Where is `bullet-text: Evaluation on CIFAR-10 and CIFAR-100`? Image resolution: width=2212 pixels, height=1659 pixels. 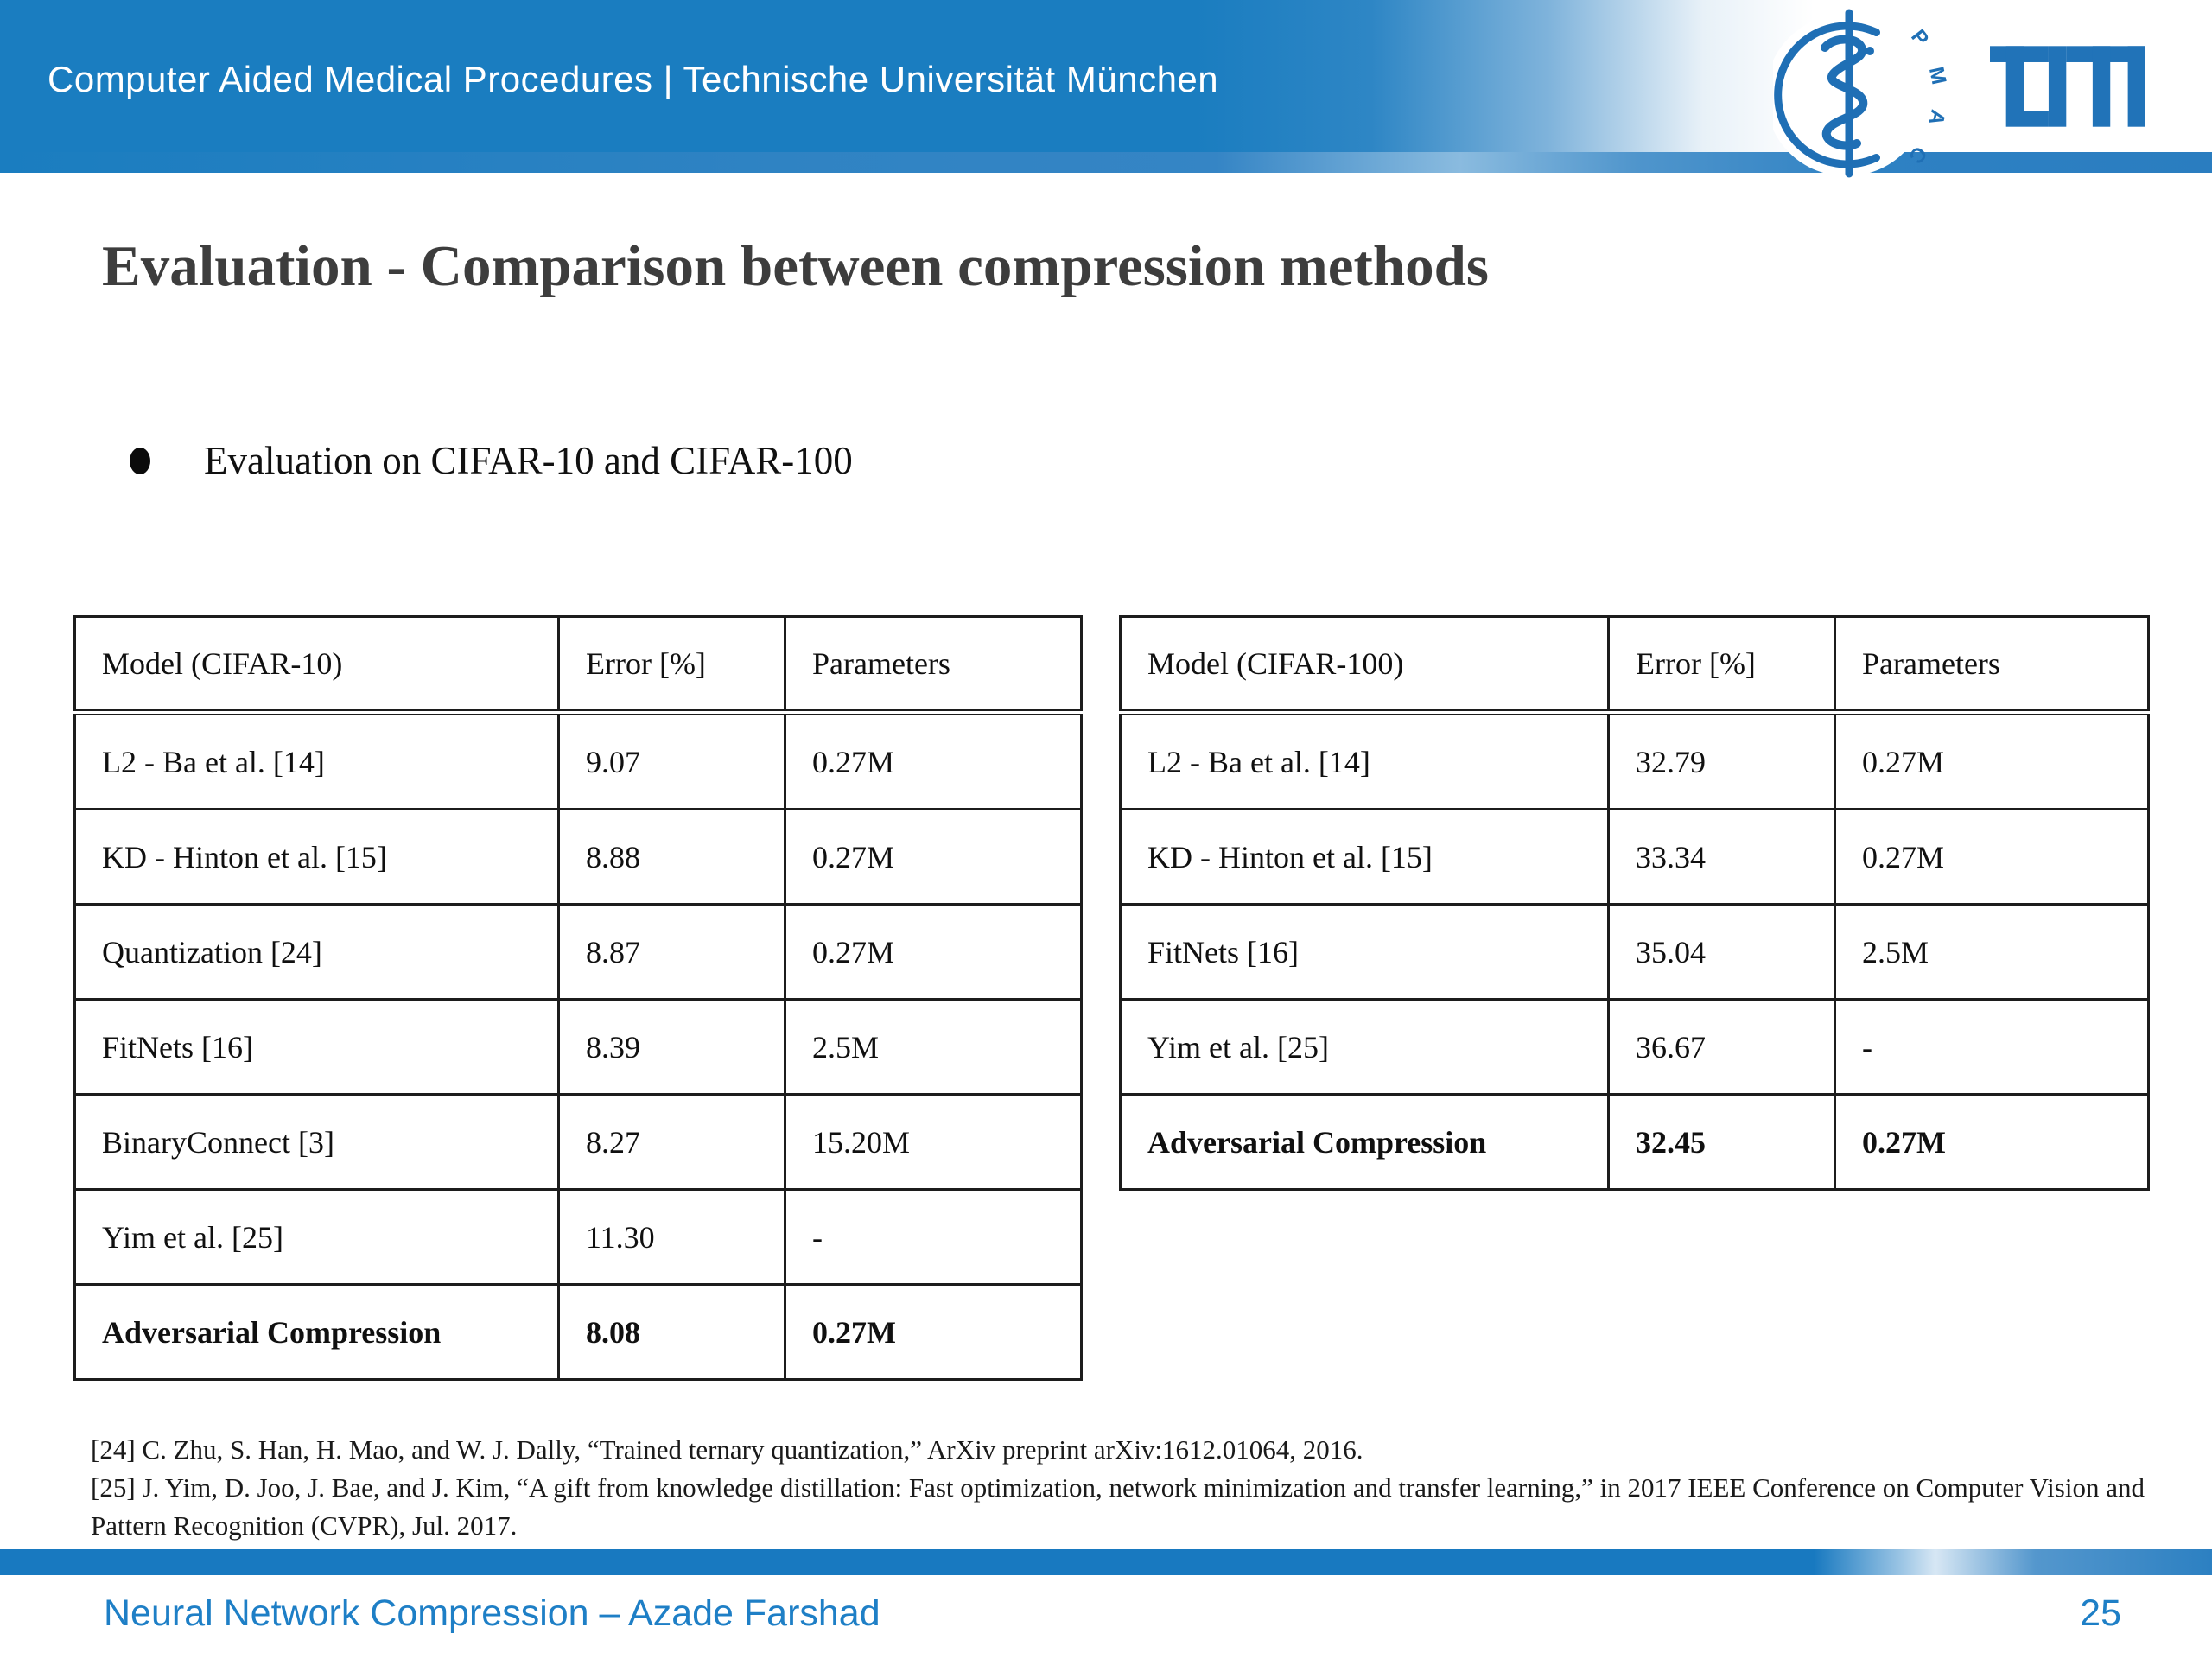
bullet-text: Evaluation on CIFAR-10 and CIFAR-100 is located at coordinates (528, 460).